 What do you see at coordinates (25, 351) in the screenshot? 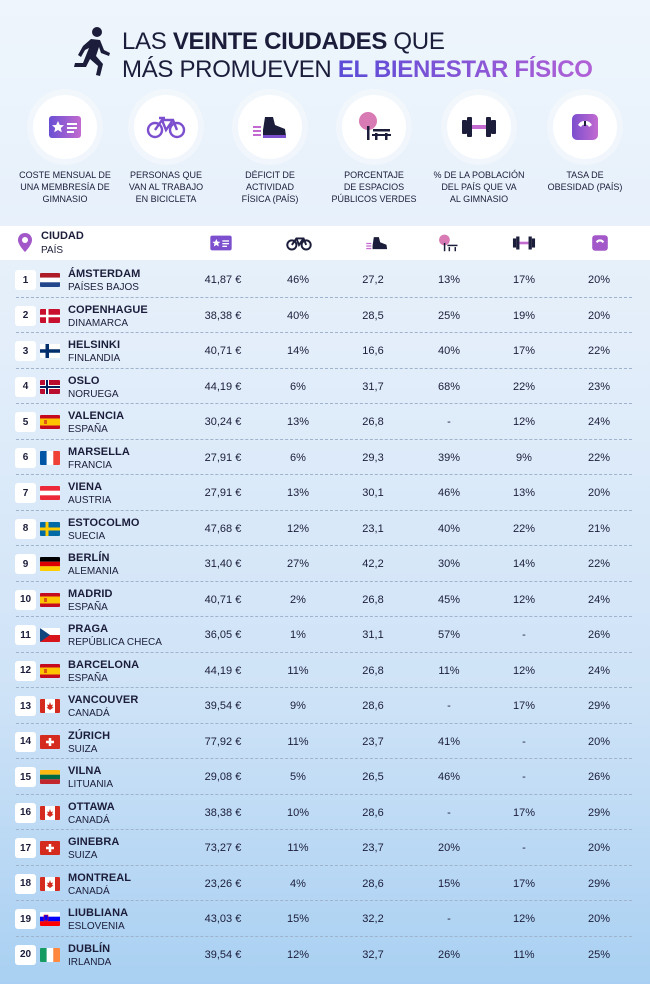
I see `rank-badge: 3` at bounding box center [25, 351].